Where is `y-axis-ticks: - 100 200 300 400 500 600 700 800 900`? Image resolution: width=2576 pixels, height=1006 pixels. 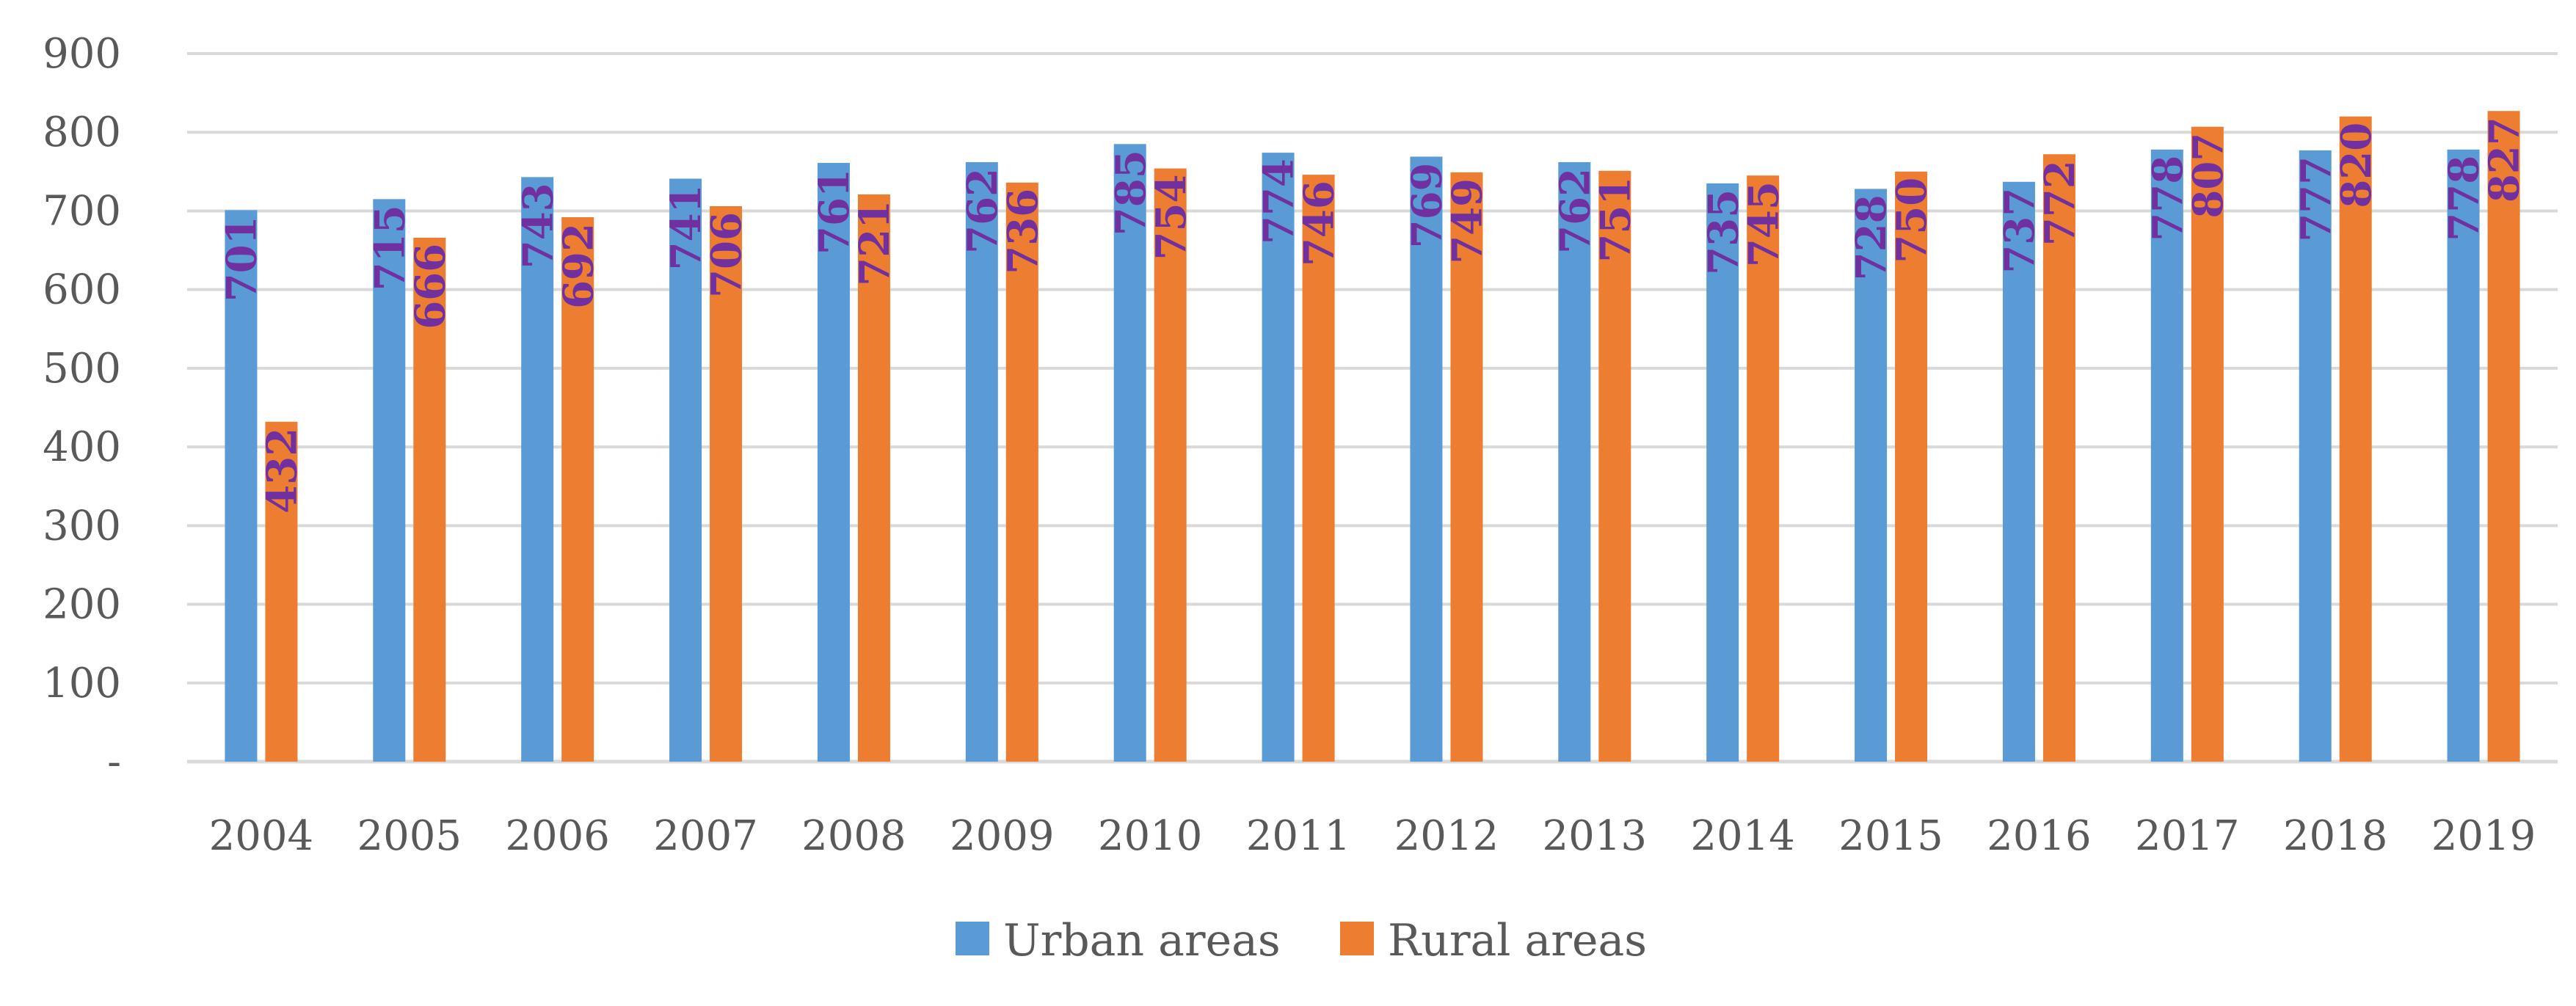
y-axis-ticks: - 100 200 300 400 500 600 700 800 900 is located at coordinates (82, 408).